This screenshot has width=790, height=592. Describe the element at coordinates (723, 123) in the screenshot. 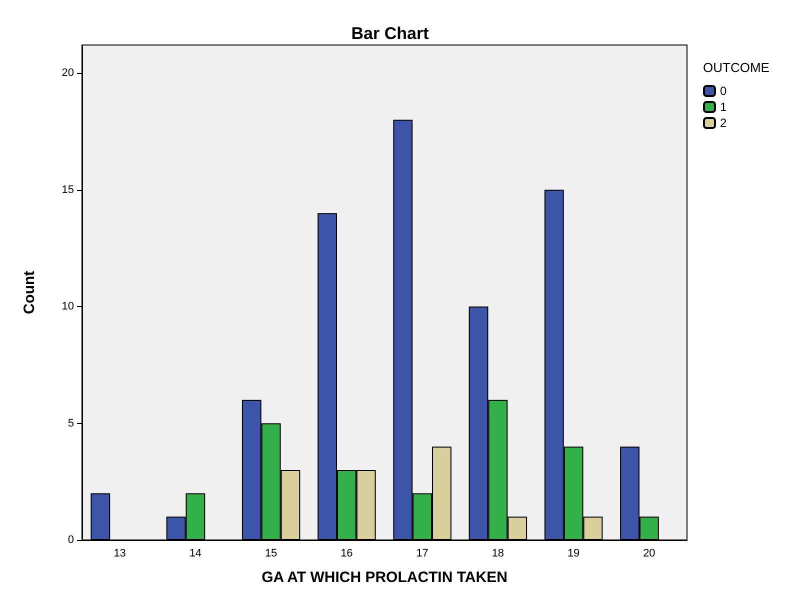

I see `legend-label: 2` at that location.